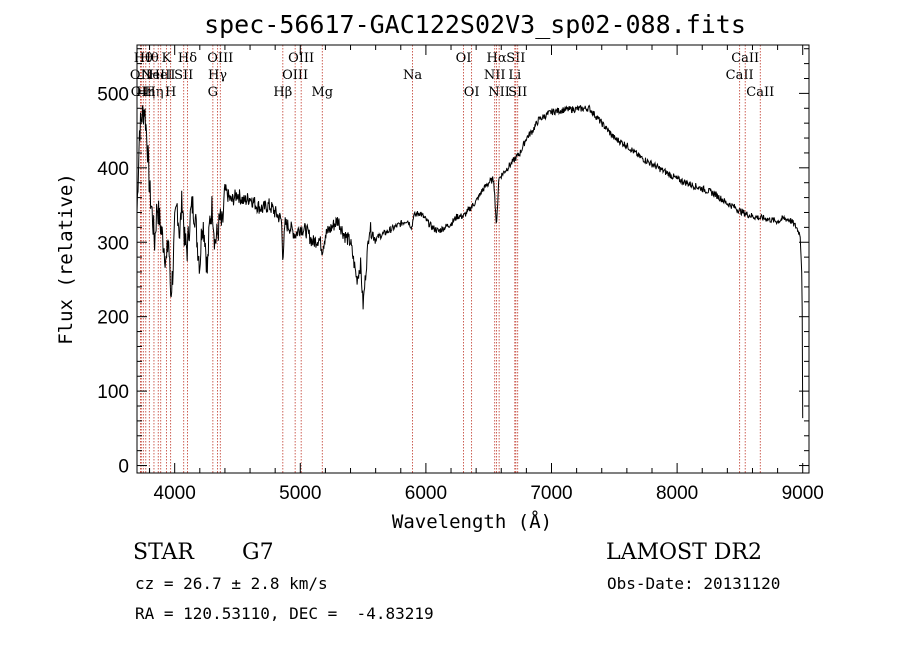  I want to click on spectral-line-label: HeI, so click(161, 75).